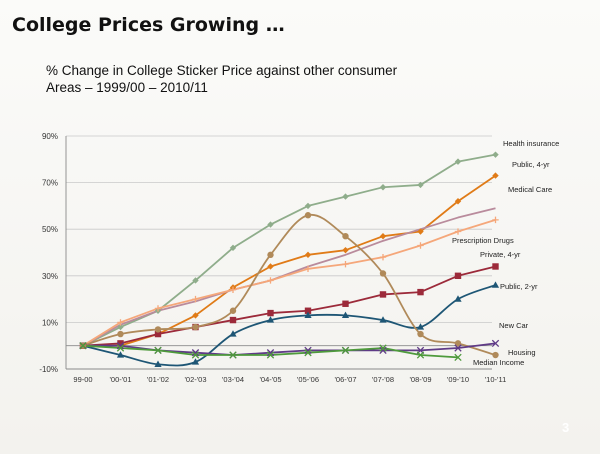 The width and height of the screenshot is (600, 454). Describe the element at coordinates (420, 379) in the screenshot. I see `x-tick-label: '08-'09` at that location.